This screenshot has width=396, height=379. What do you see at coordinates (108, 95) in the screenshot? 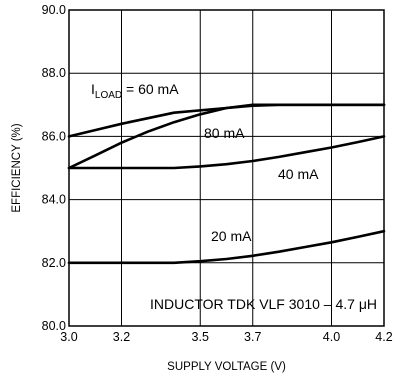
I see `iload-subscript: LOAD` at bounding box center [108, 95].